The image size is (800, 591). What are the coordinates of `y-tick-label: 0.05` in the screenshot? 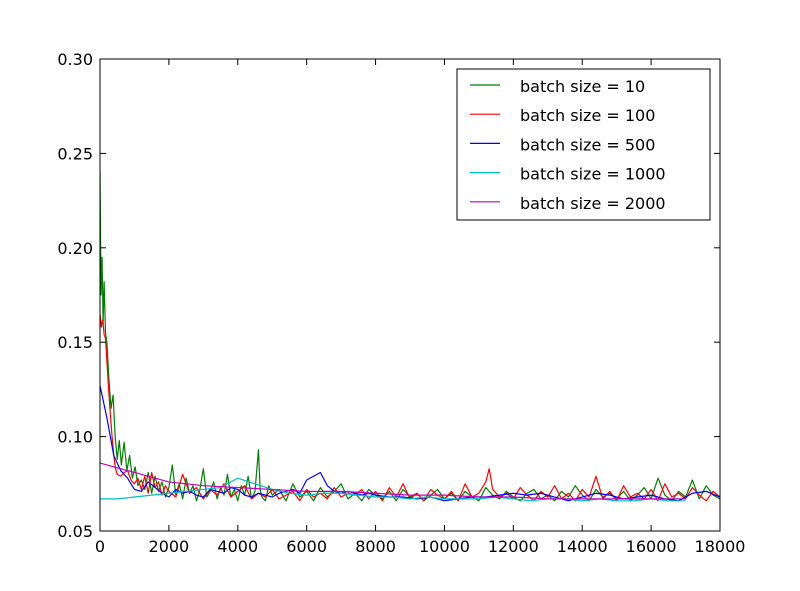 It's located at (75, 531).